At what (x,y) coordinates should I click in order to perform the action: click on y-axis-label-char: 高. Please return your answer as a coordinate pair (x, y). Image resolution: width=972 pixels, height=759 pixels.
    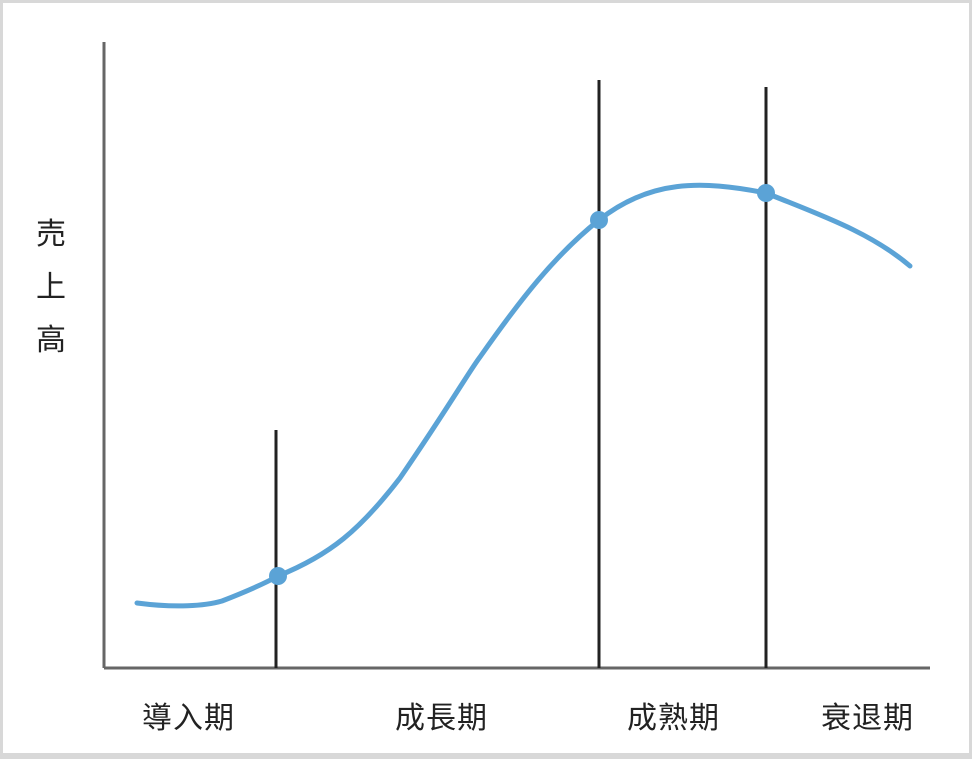
    Looking at the image, I should click on (51, 340).